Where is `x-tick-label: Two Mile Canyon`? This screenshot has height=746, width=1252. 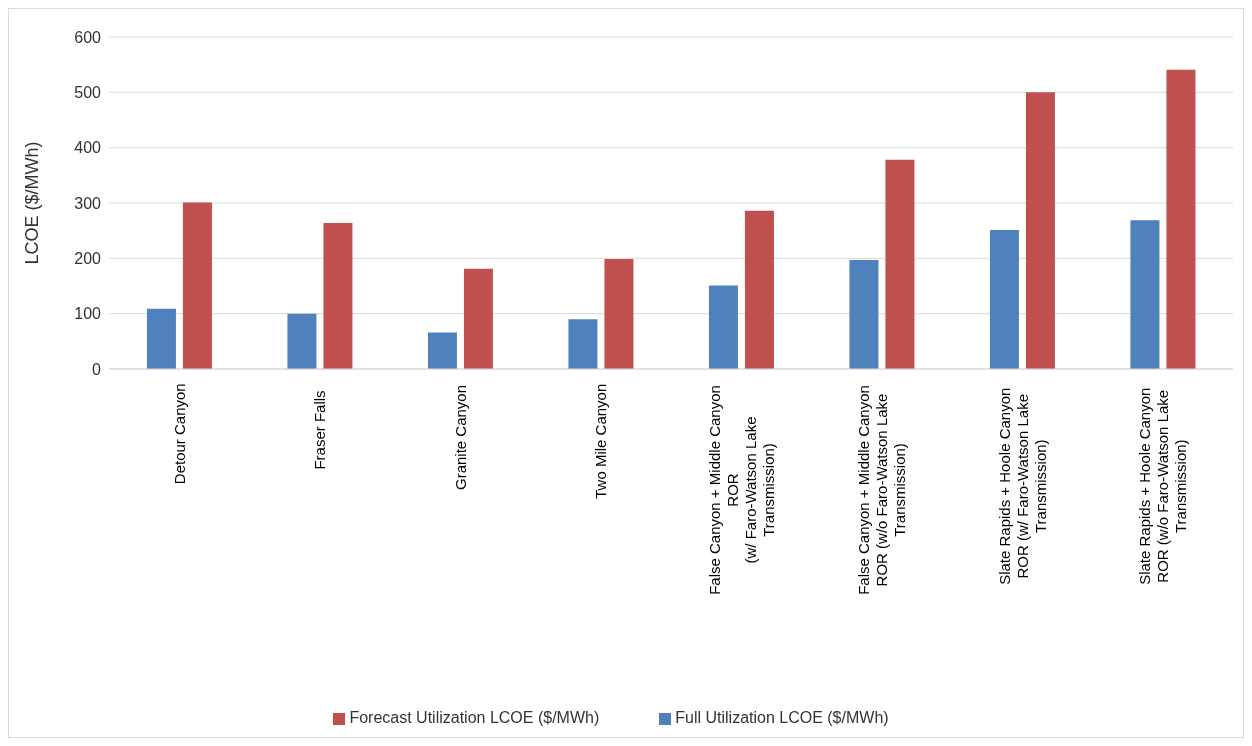 x-tick-label: Two Mile Canyon is located at coordinates (600, 441).